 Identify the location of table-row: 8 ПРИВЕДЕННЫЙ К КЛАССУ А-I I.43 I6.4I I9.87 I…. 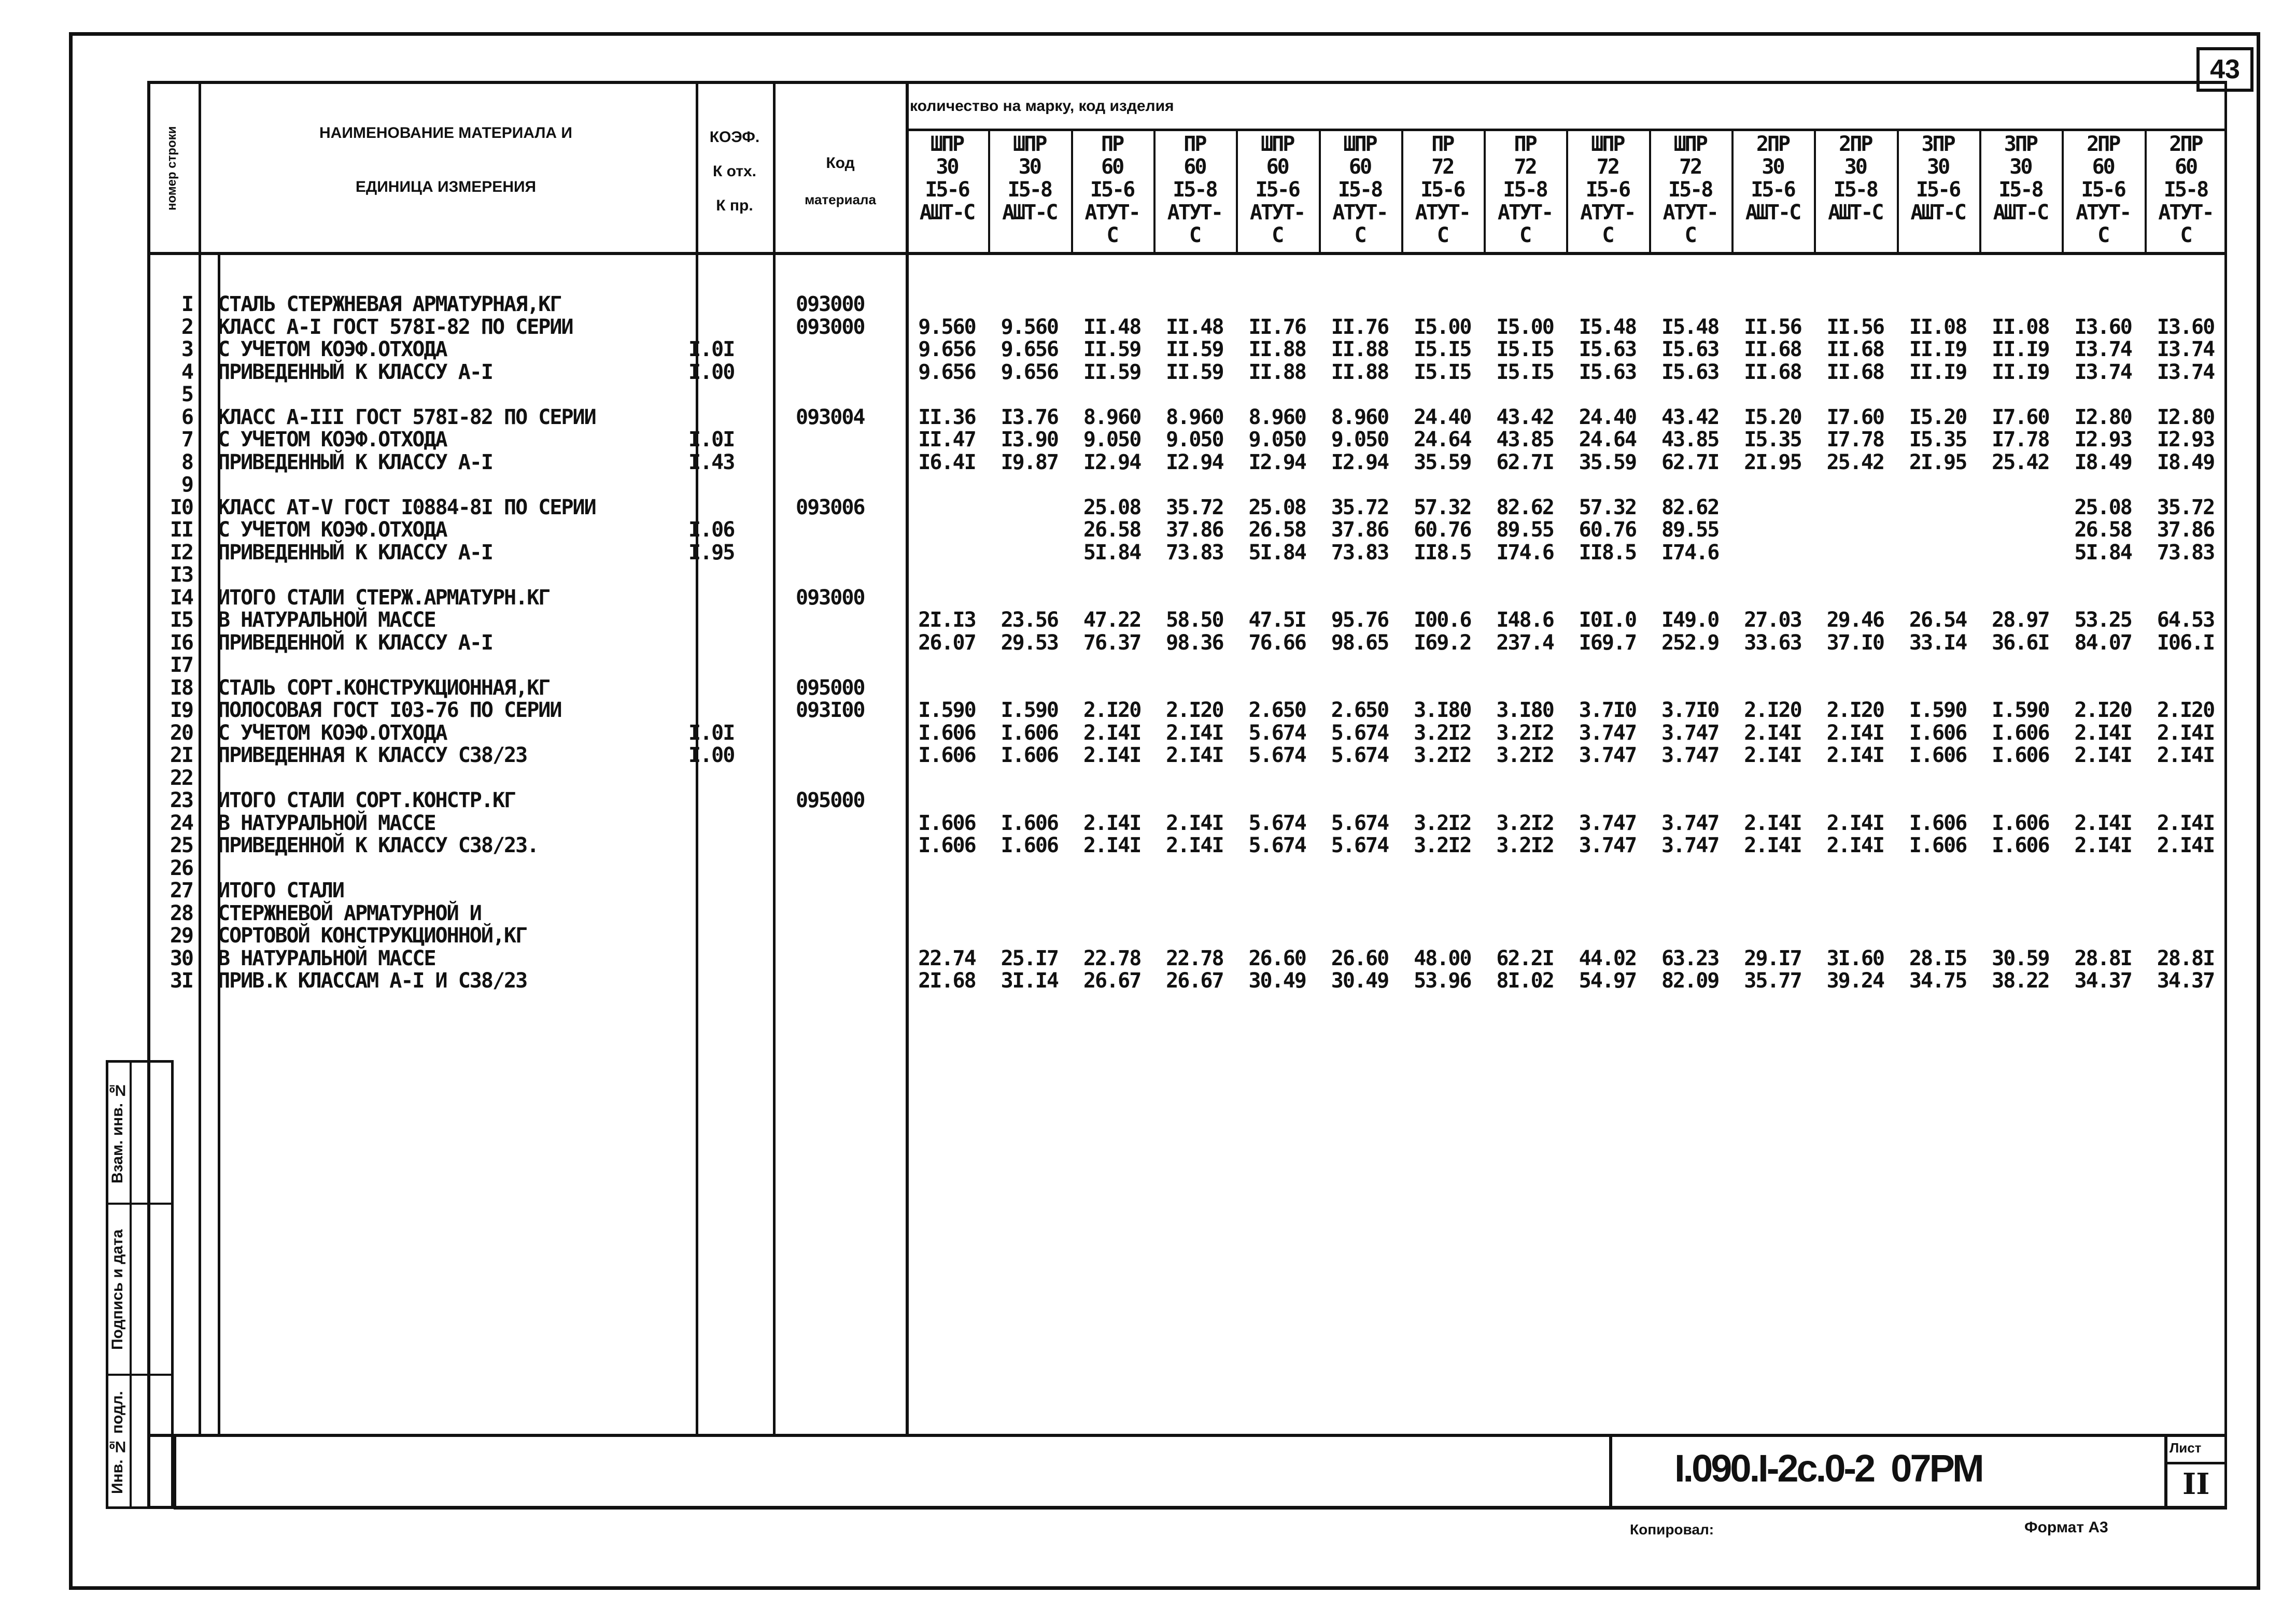
(1148, 463).